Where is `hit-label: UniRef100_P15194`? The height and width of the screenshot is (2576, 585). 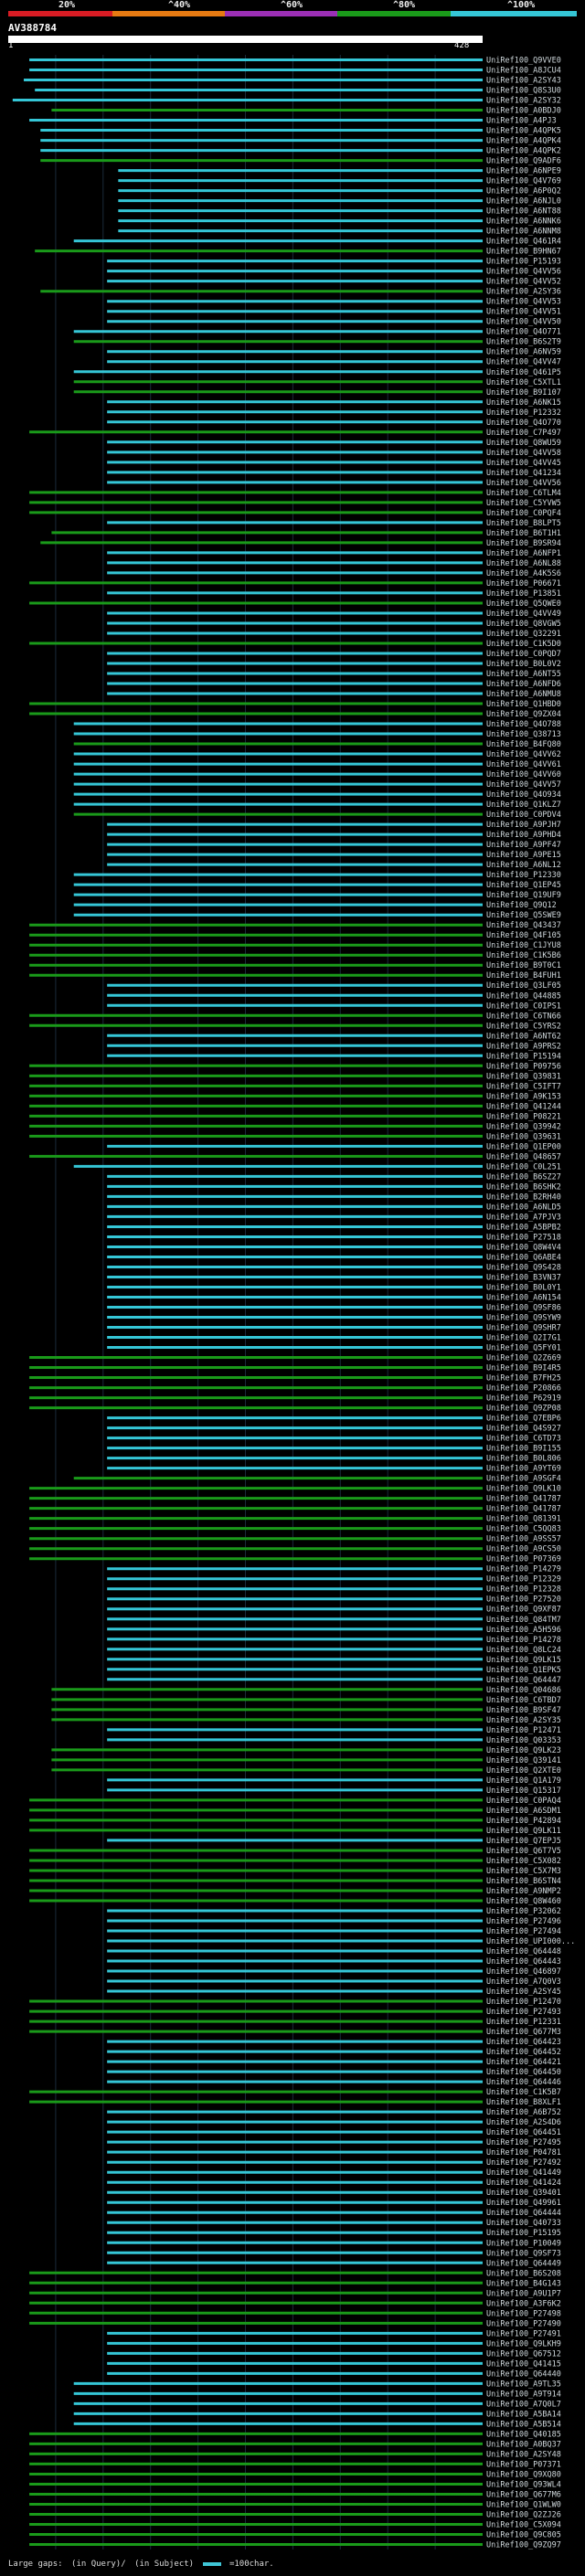
hit-label: UniRef100_P15194 is located at coordinates (523, 1056).